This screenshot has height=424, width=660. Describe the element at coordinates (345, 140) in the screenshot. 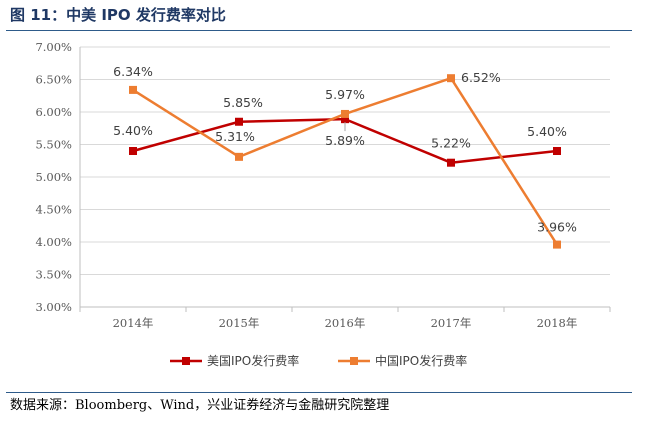

I see `data-label: 5.89%` at that location.